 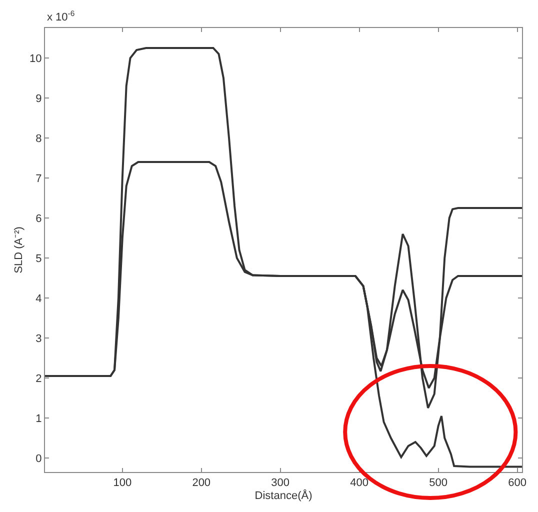 What do you see at coordinates (39, 178) in the screenshot?
I see `y-tick-label: 7` at bounding box center [39, 178].